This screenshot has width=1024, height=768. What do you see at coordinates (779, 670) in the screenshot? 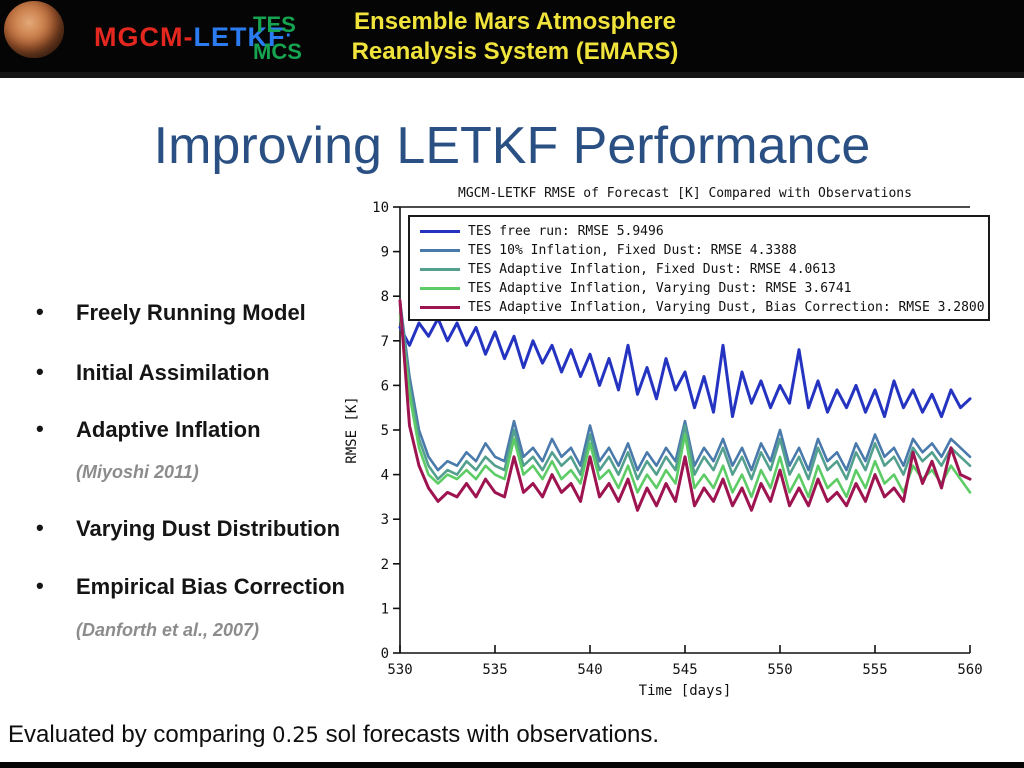
I see `svg-text: 550` at bounding box center [779, 670].